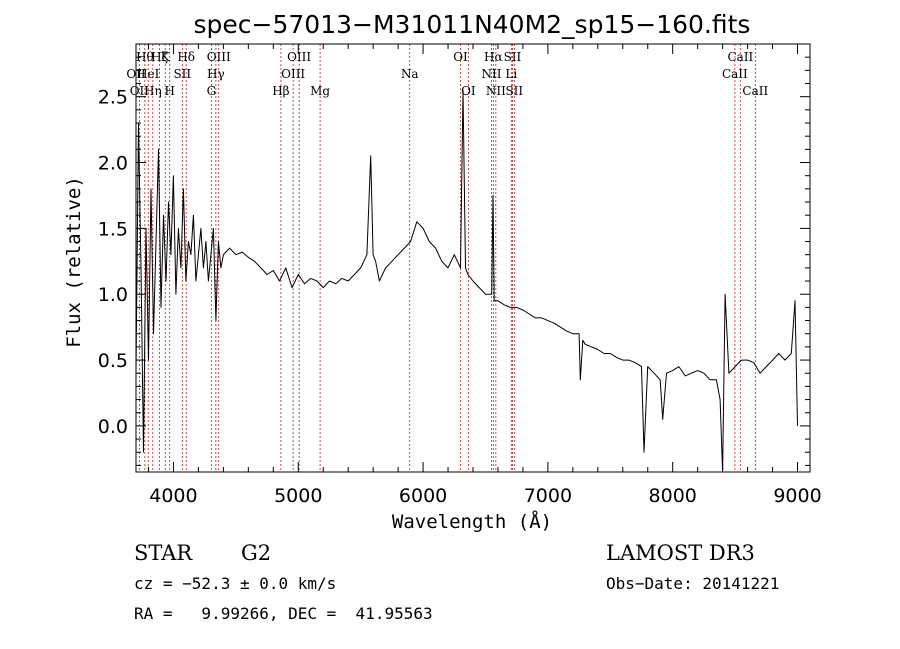 The width and height of the screenshot is (900, 649). I want to click on line-marker-label: G, so click(212, 91).